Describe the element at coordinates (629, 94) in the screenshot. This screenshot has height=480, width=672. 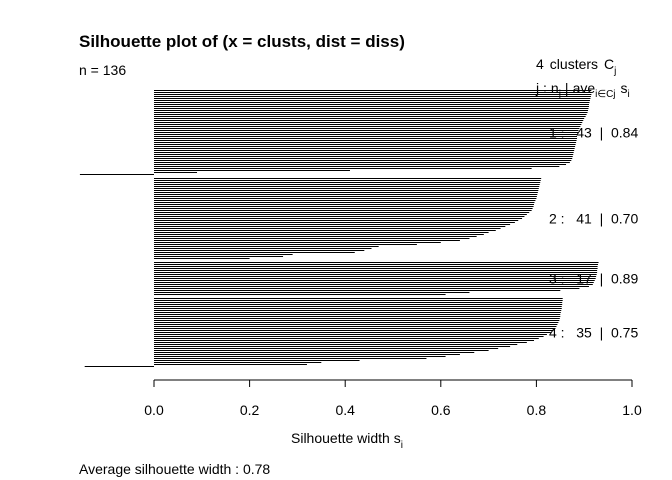
I see `legend-s-sub: i` at that location.